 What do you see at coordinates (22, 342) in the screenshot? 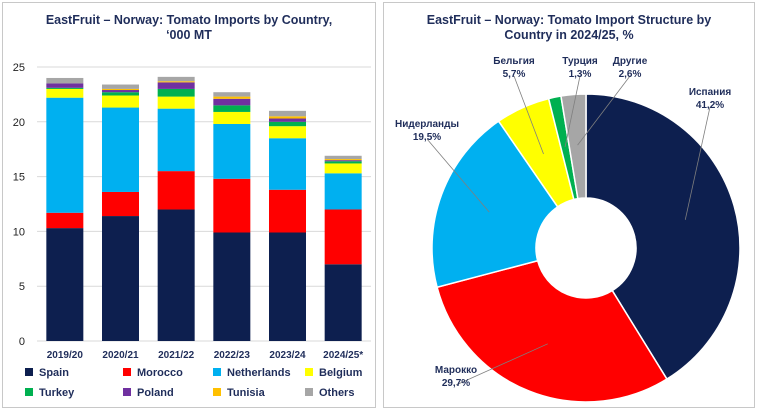
I see `y-tick-label: 0` at bounding box center [22, 342].